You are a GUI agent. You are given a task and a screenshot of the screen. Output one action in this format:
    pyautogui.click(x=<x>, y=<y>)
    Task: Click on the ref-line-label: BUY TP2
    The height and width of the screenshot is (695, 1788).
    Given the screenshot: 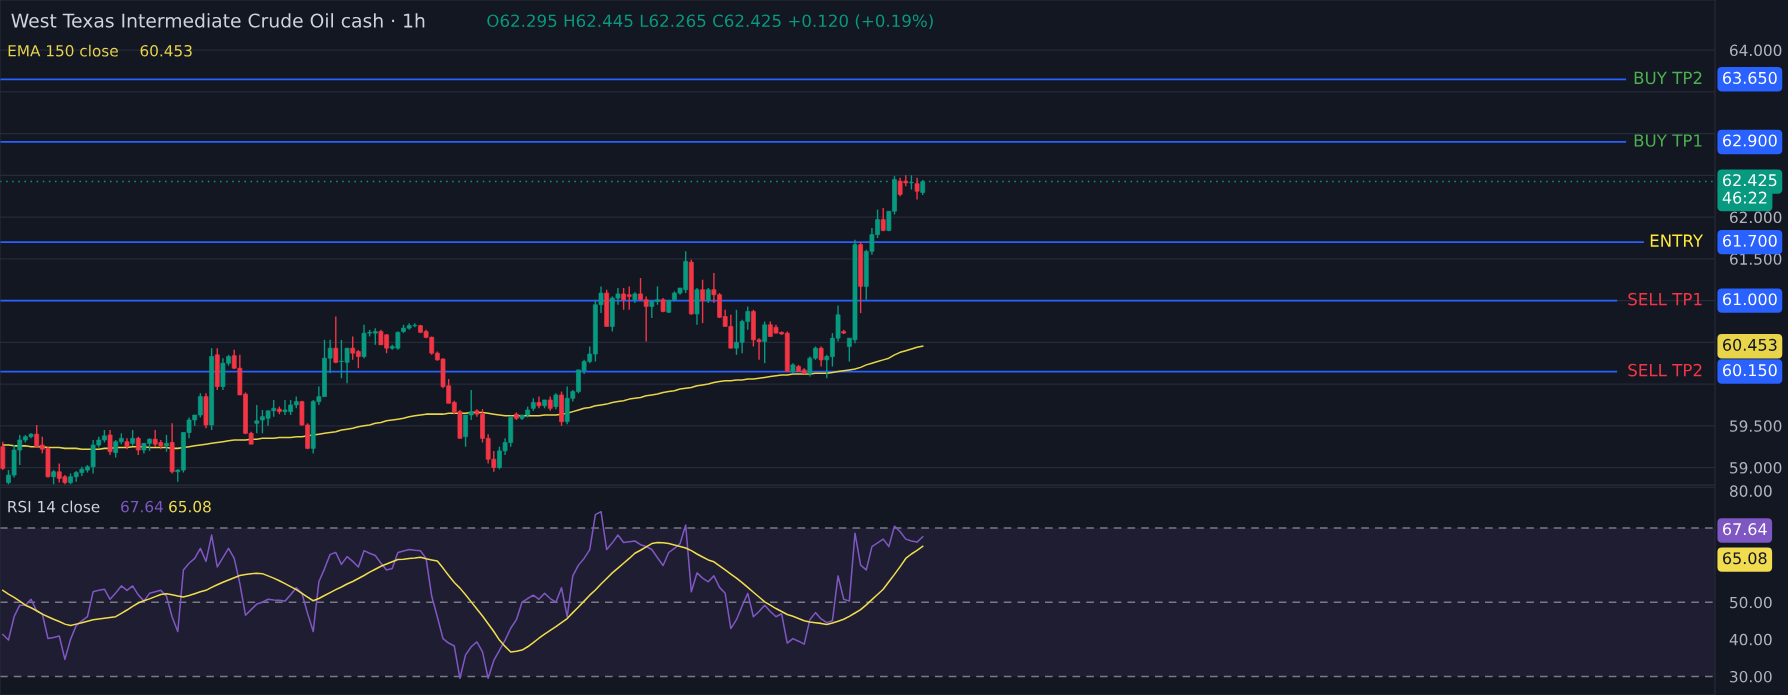 What is the action you would take?
    pyautogui.click(x=1668, y=78)
    